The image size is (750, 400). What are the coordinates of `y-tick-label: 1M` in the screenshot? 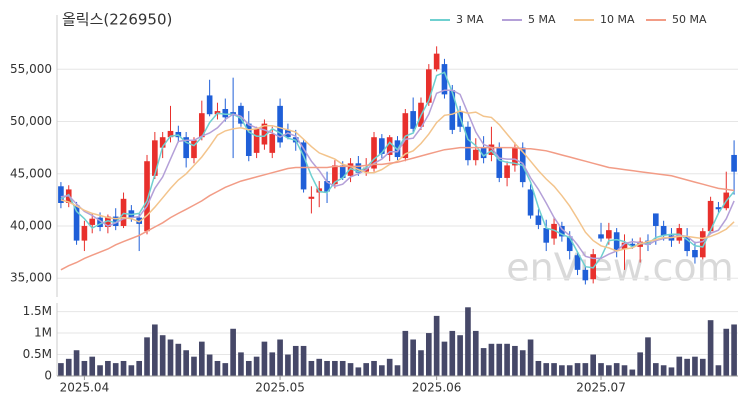 It's located at (43, 333).